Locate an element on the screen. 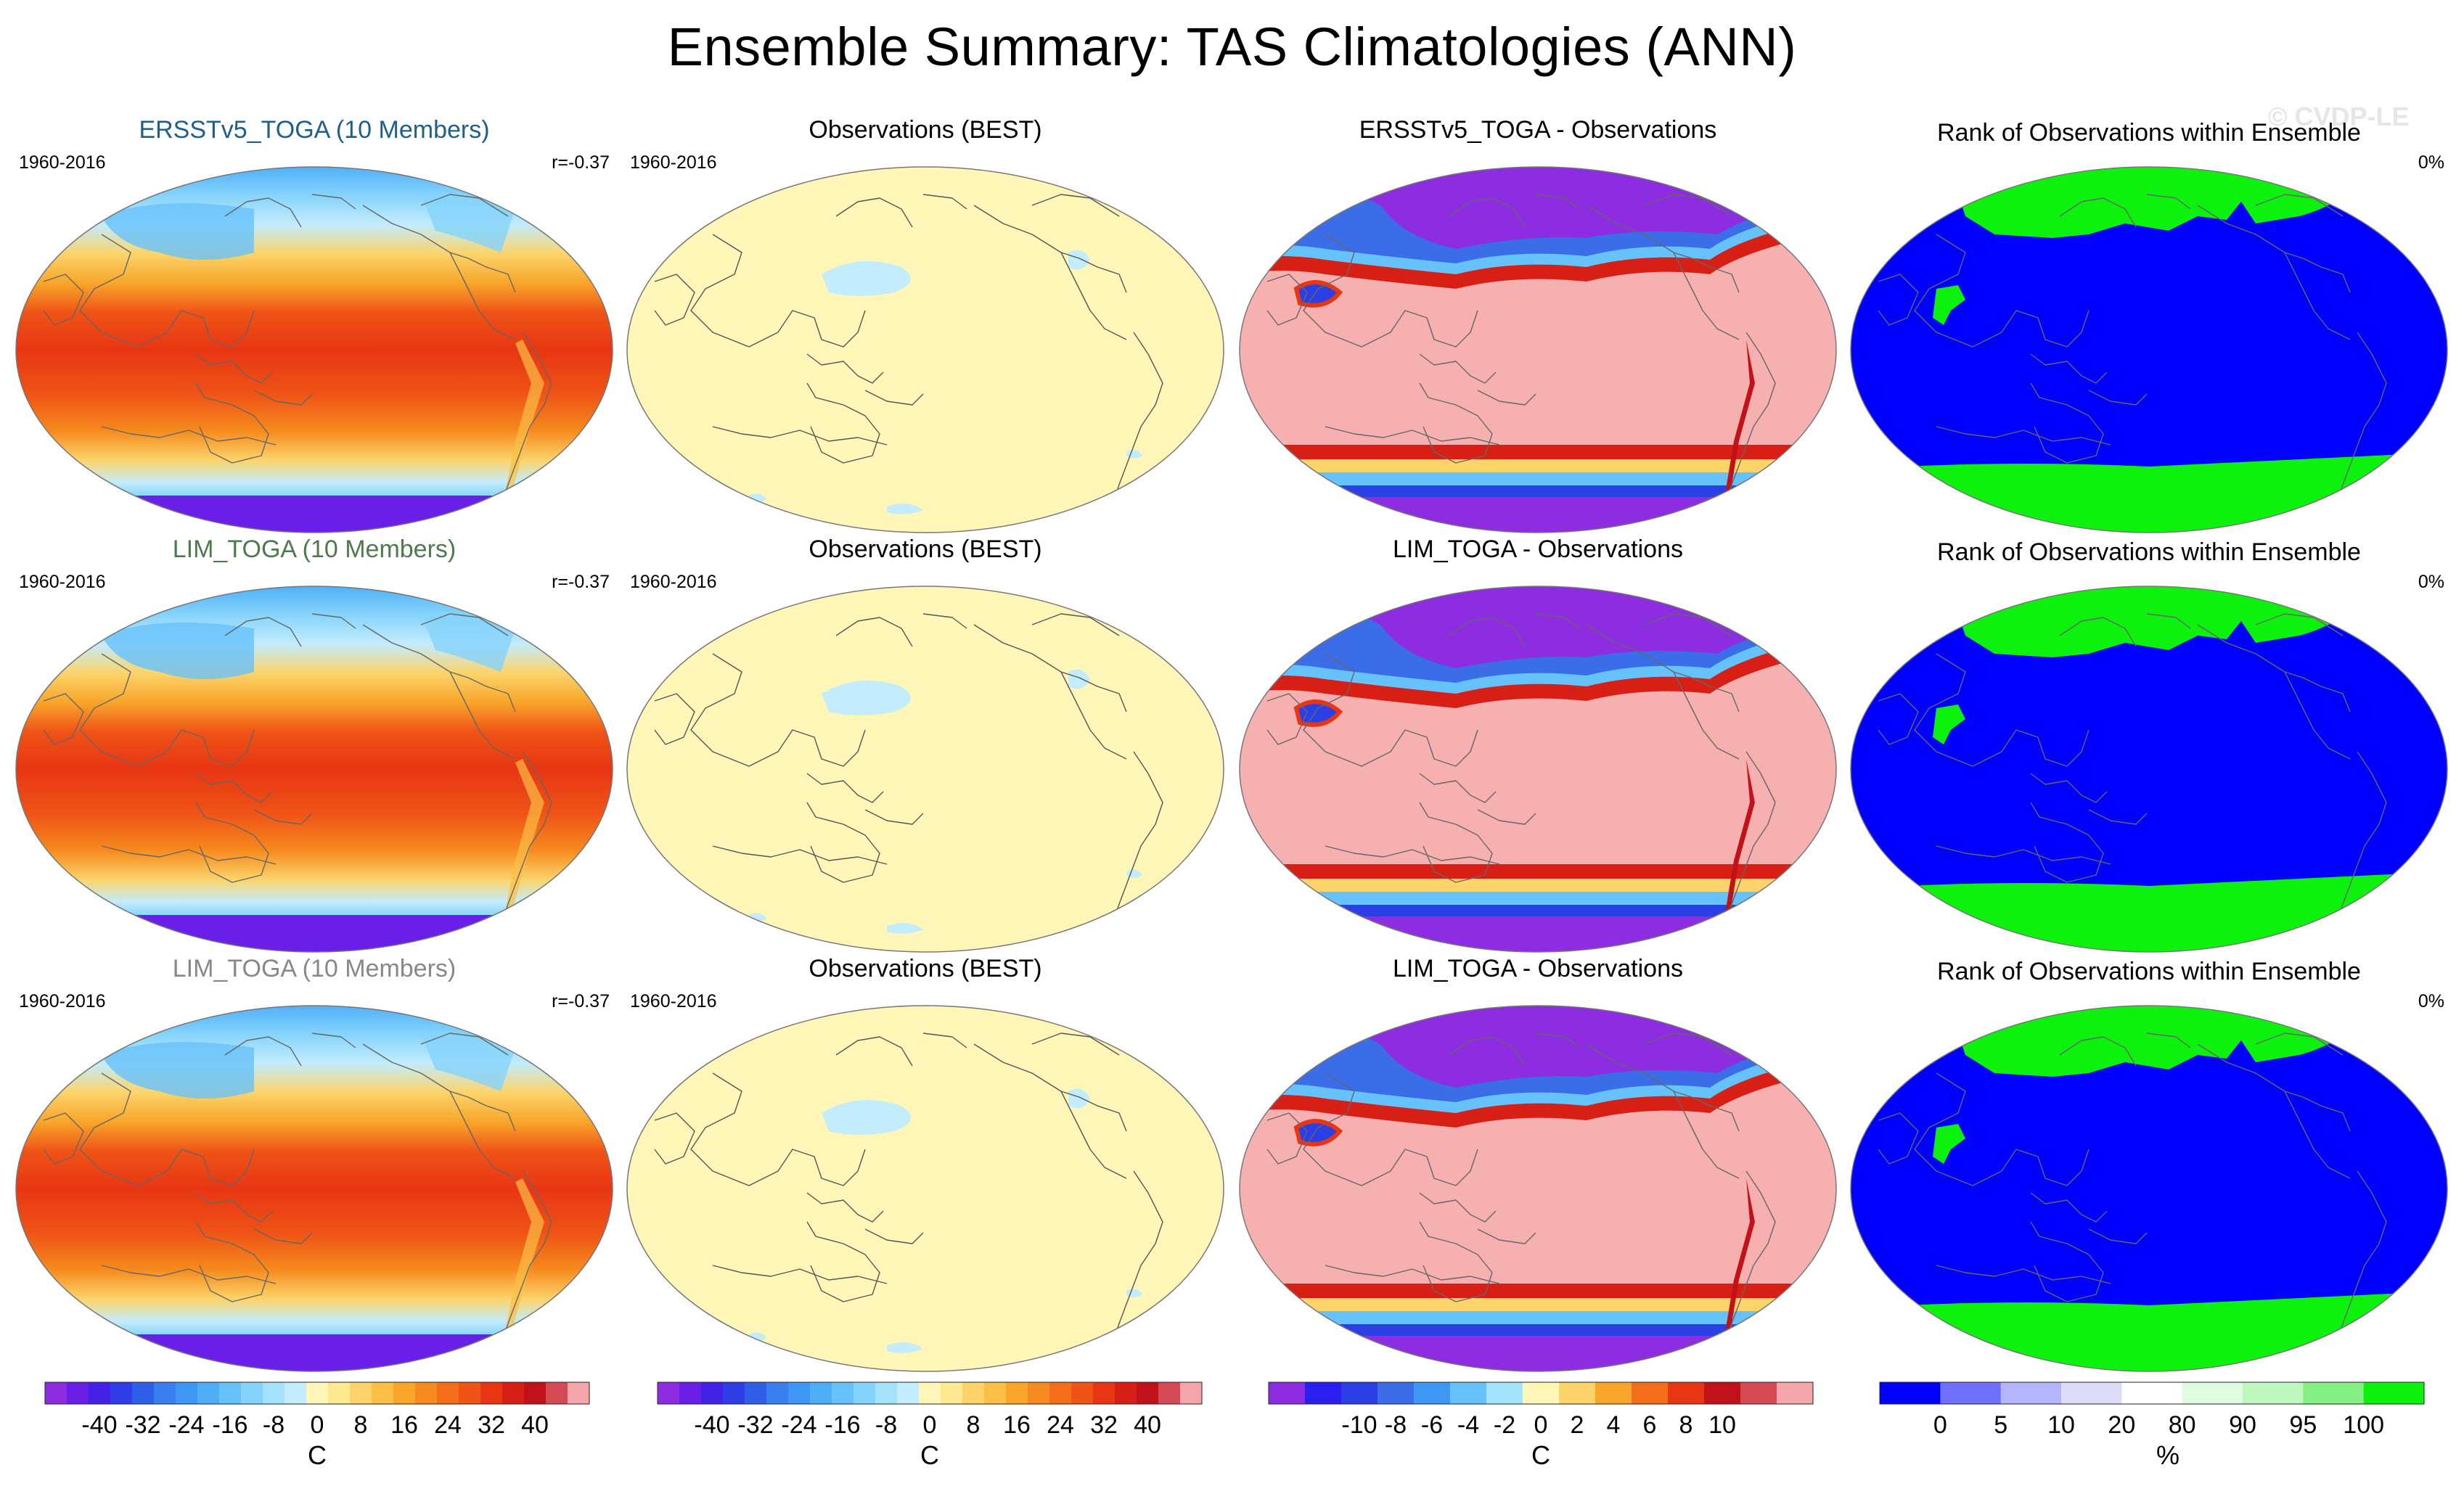 Image resolution: width=2464 pixels, height=1486 pixels. map-rank is located at coordinates (2149, 349).